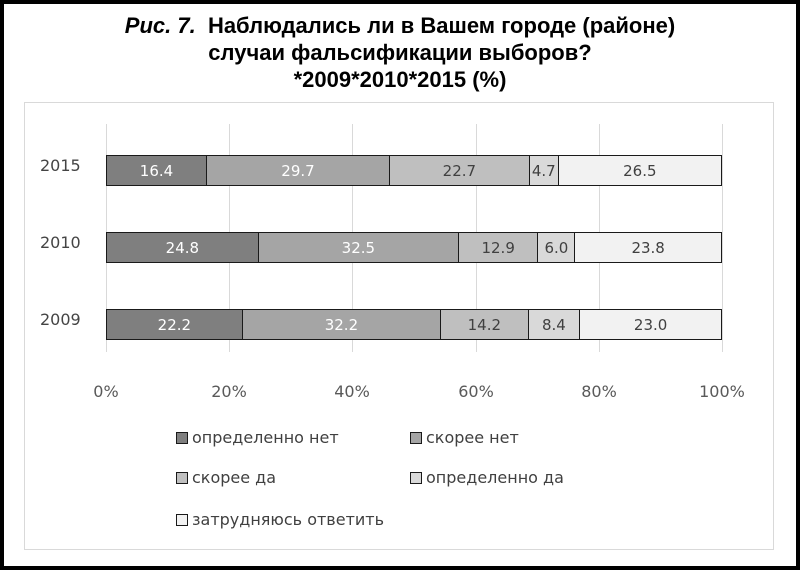 Image resolution: width=800 pixels, height=570 pixels. Describe the element at coordinates (599, 391) in the screenshot. I see `x-tick-80: 80%` at that location.